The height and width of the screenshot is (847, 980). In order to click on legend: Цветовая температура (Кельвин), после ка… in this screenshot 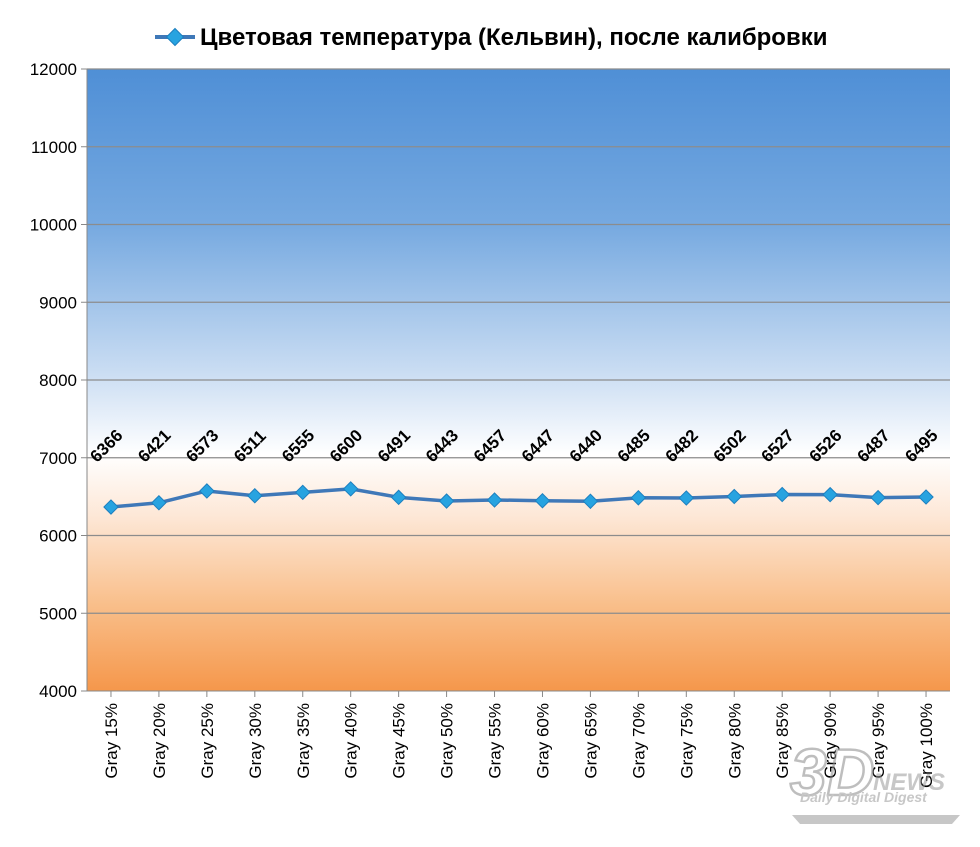, I will do `click(491, 37)`.